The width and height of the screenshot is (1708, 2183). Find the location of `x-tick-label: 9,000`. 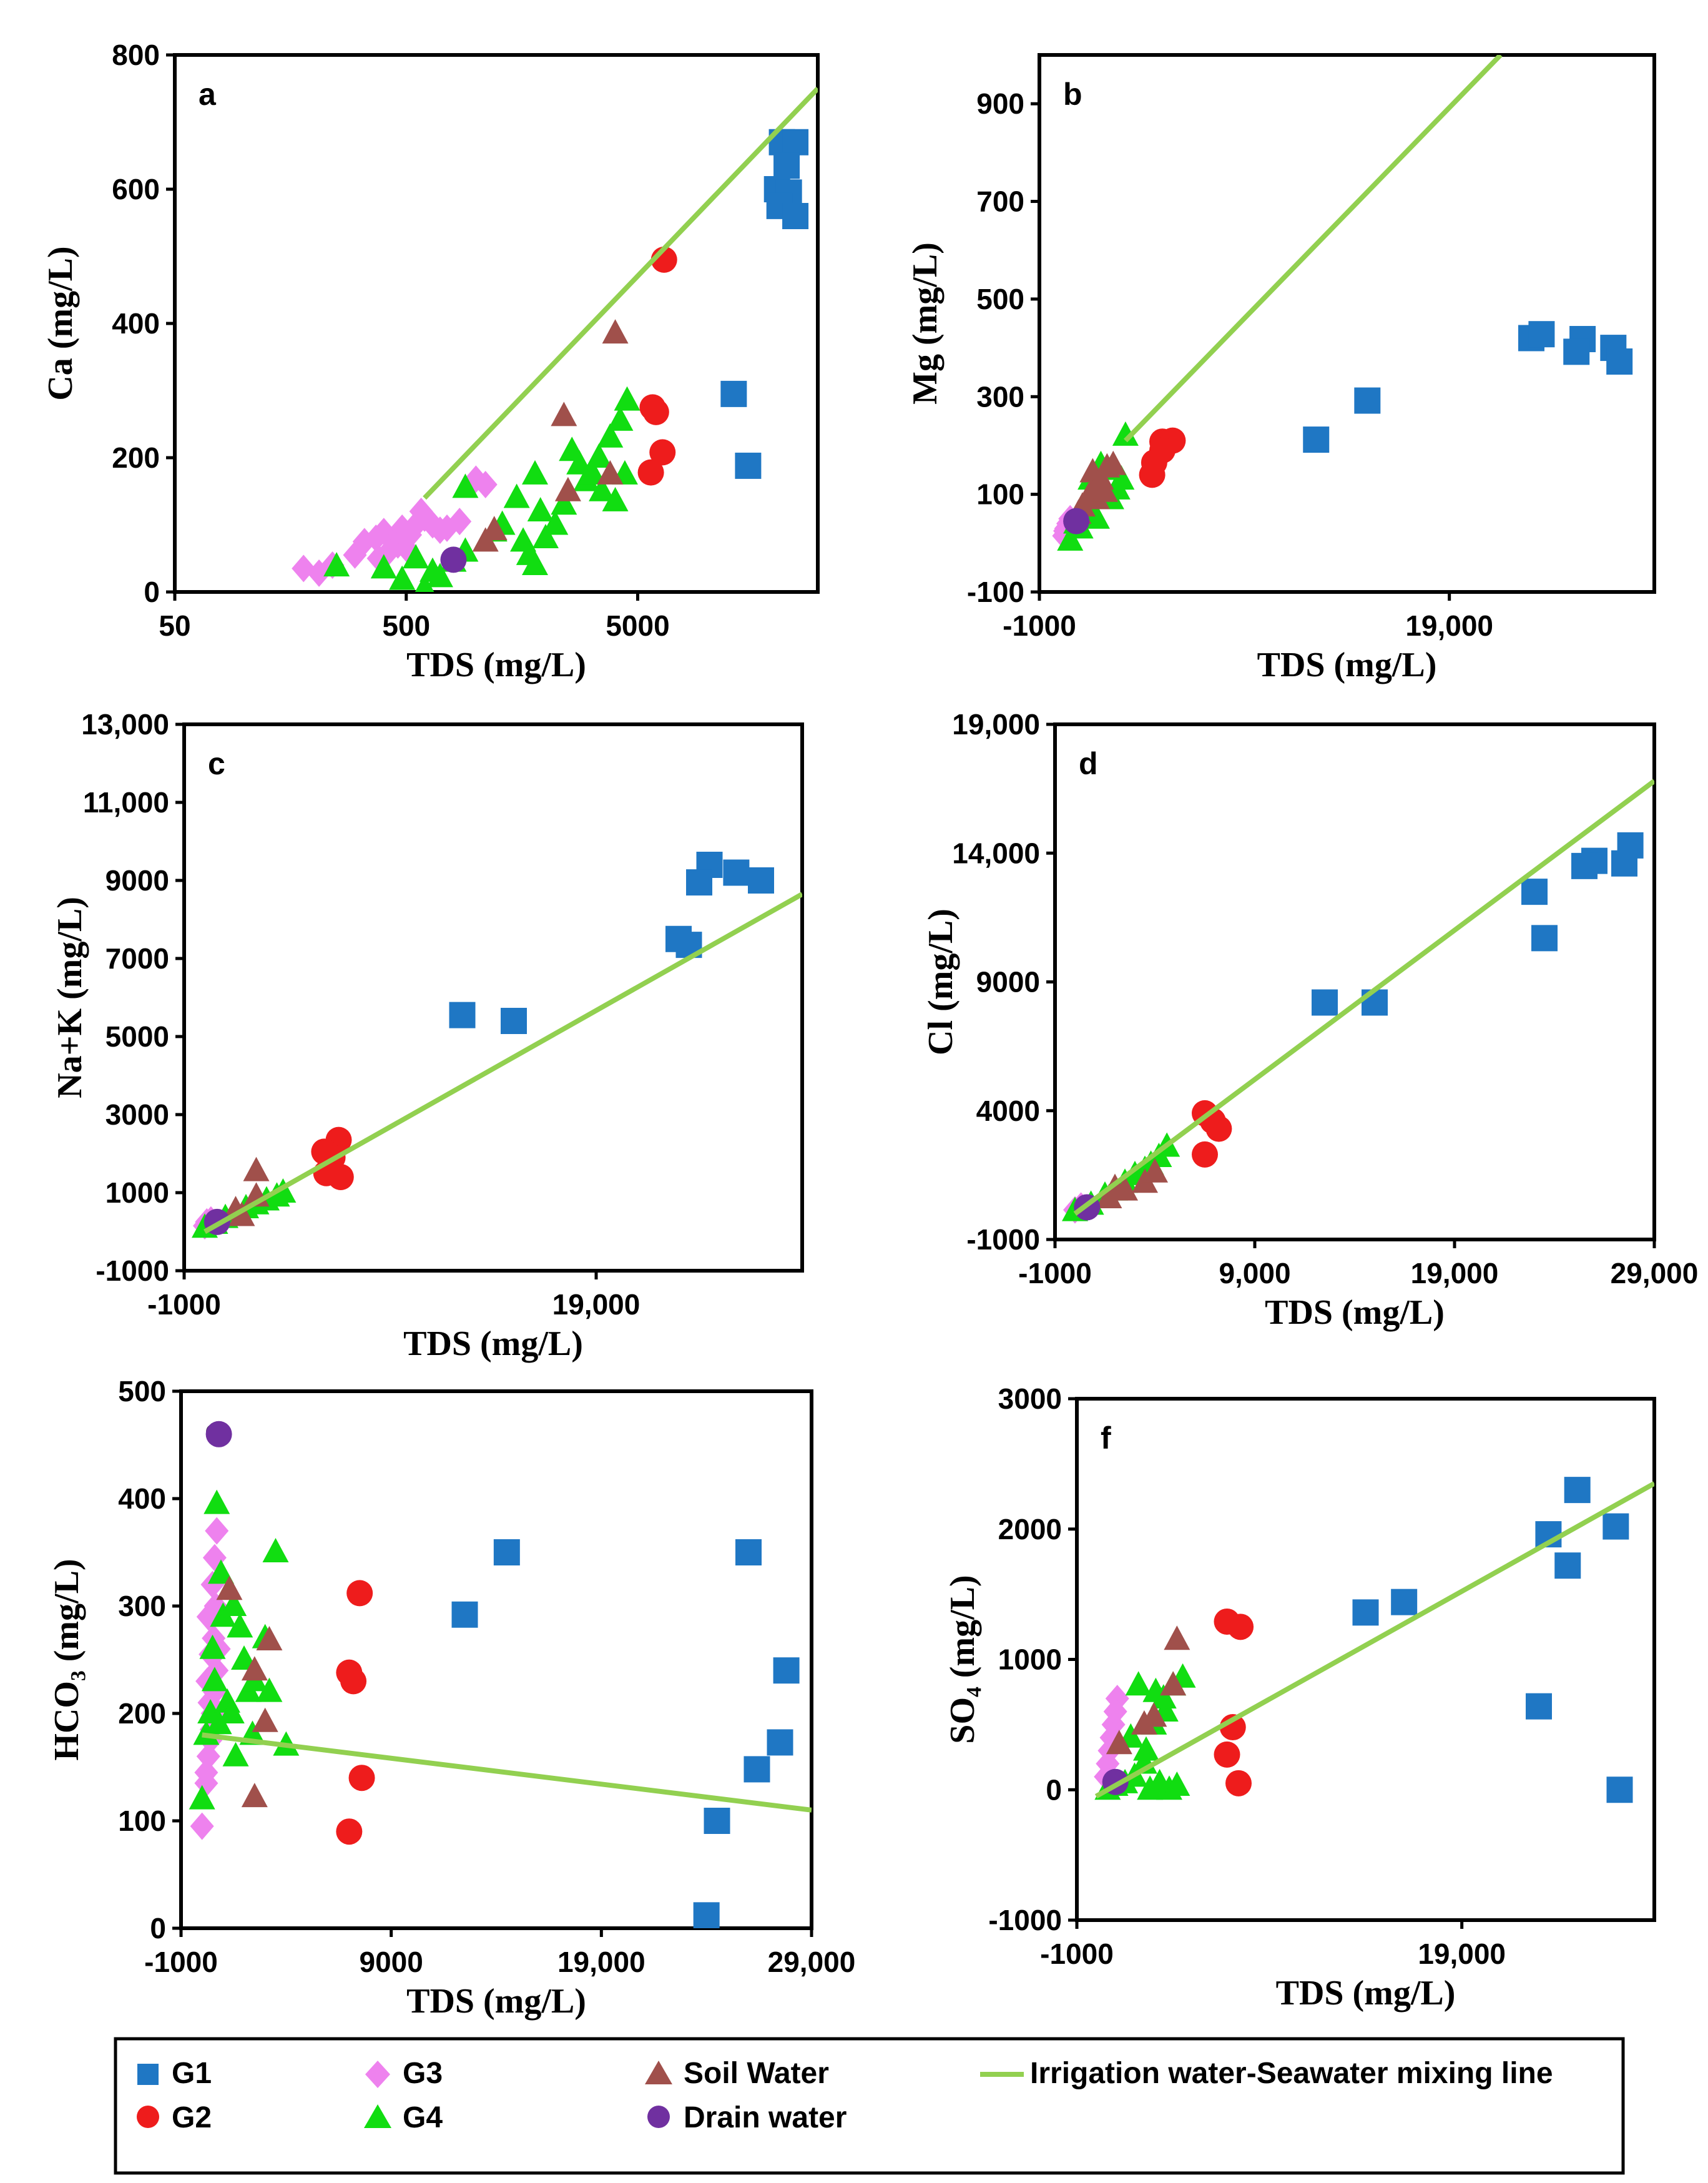

x-tick-label: 9,000 is located at coordinates (1254, 1273).